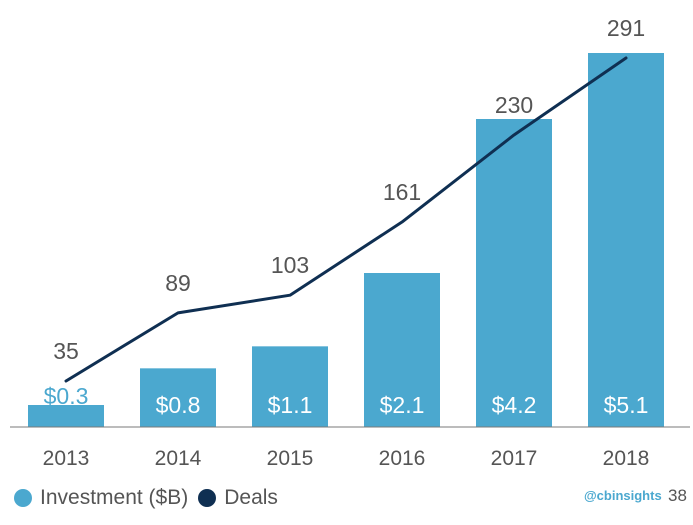  I want to click on bar-2015, so click(290, 386).